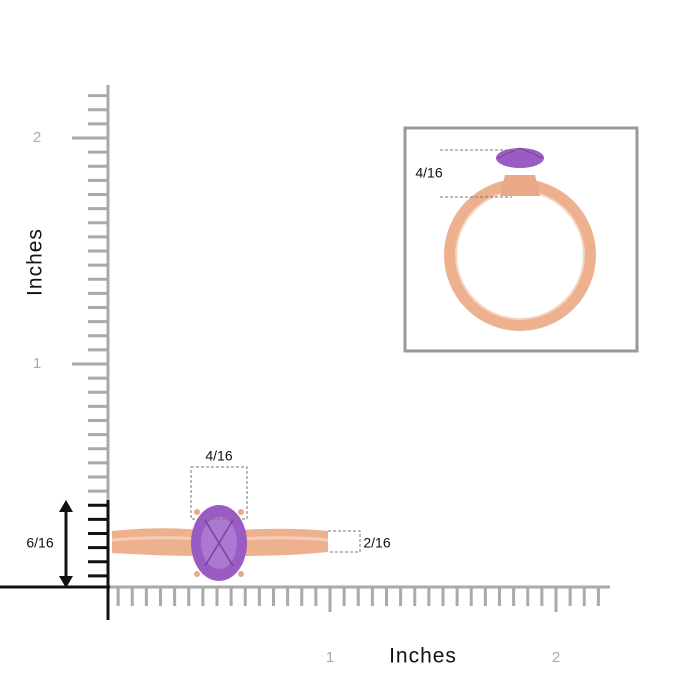 This screenshot has width=700, height=700. What do you see at coordinates (37, 137) in the screenshot?
I see `y-tick-label: 2` at bounding box center [37, 137].